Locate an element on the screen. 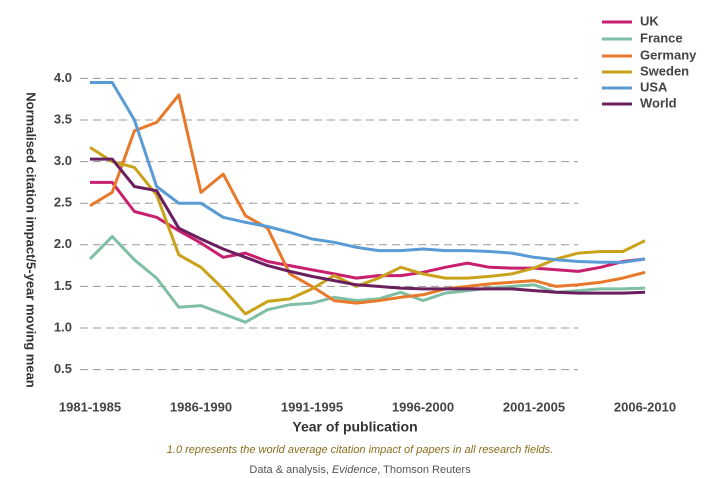 Image resolution: width=707 pixels, height=478 pixels. x-tick-label: 1996-2000 is located at coordinates (423, 406).